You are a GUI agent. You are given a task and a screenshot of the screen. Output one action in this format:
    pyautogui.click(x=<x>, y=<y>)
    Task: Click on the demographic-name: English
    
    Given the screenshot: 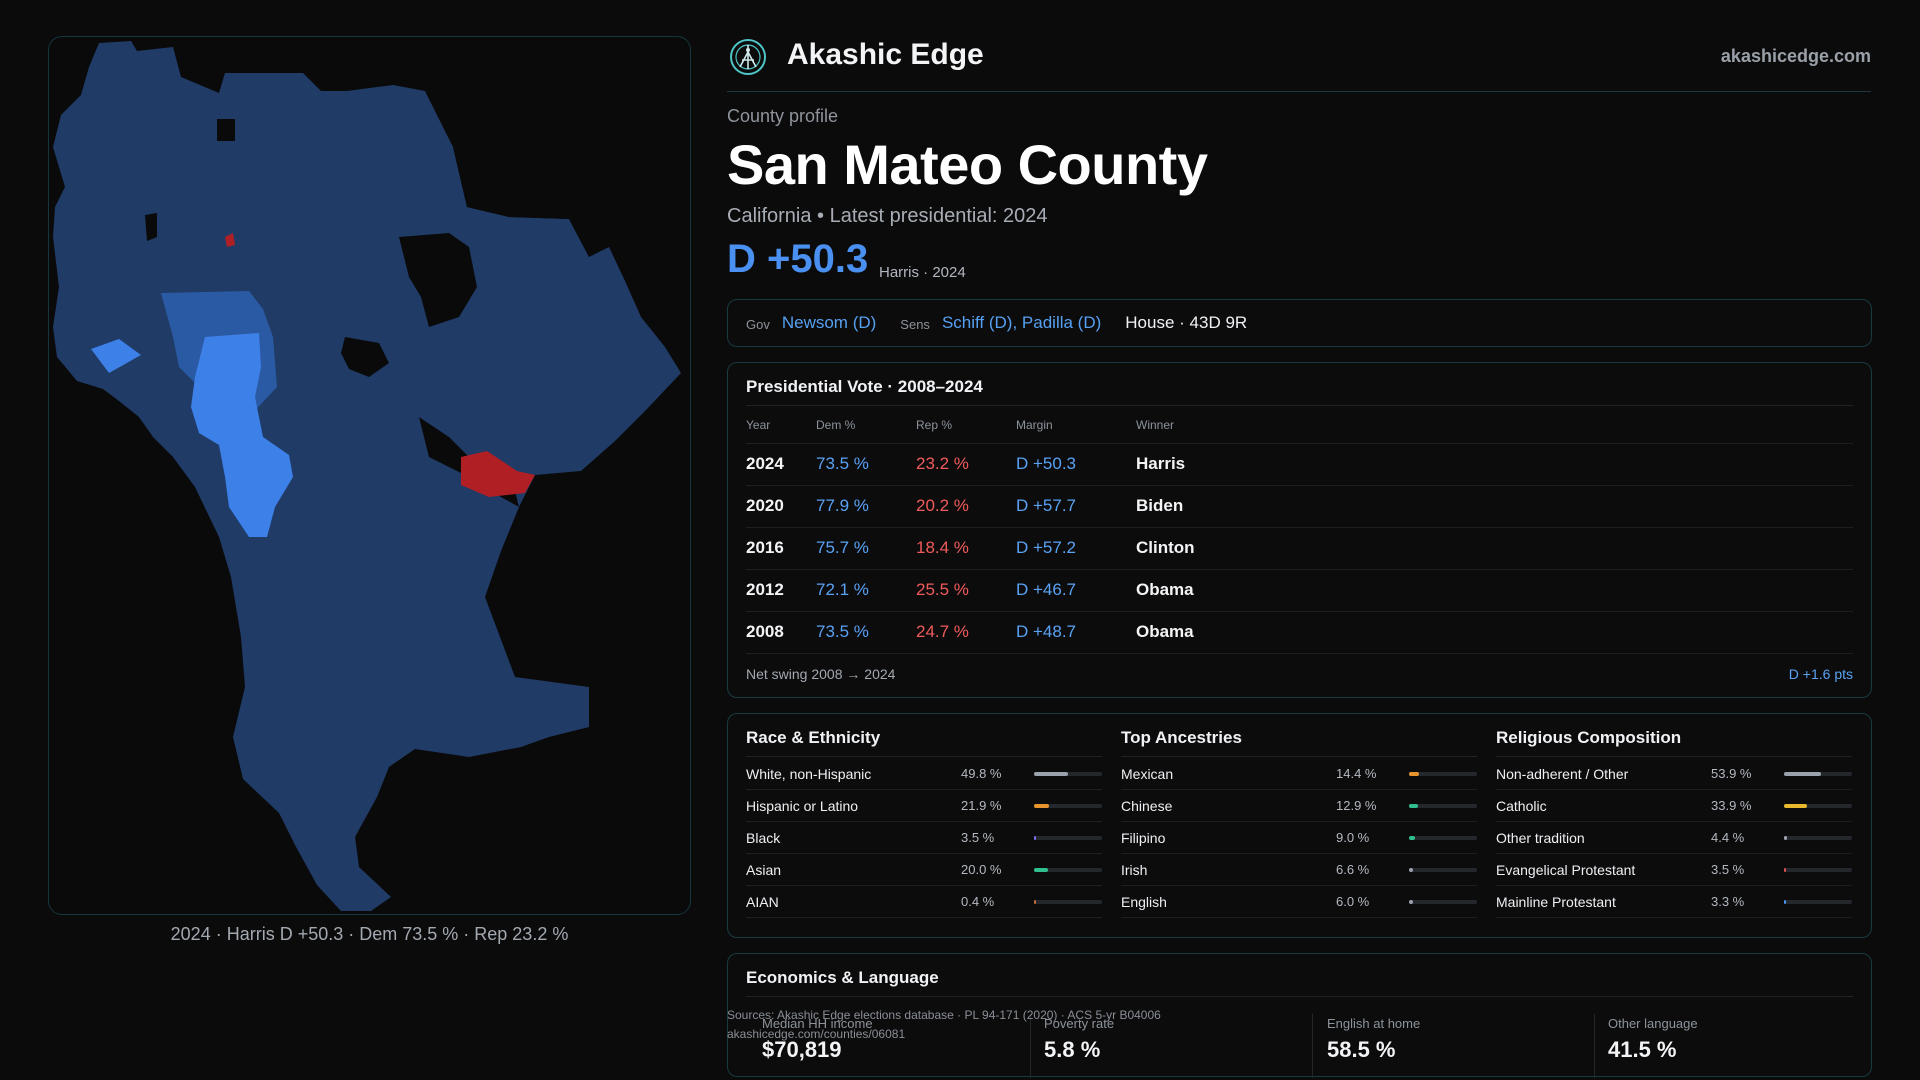 What is the action you would take?
    pyautogui.click(x=1144, y=902)
    